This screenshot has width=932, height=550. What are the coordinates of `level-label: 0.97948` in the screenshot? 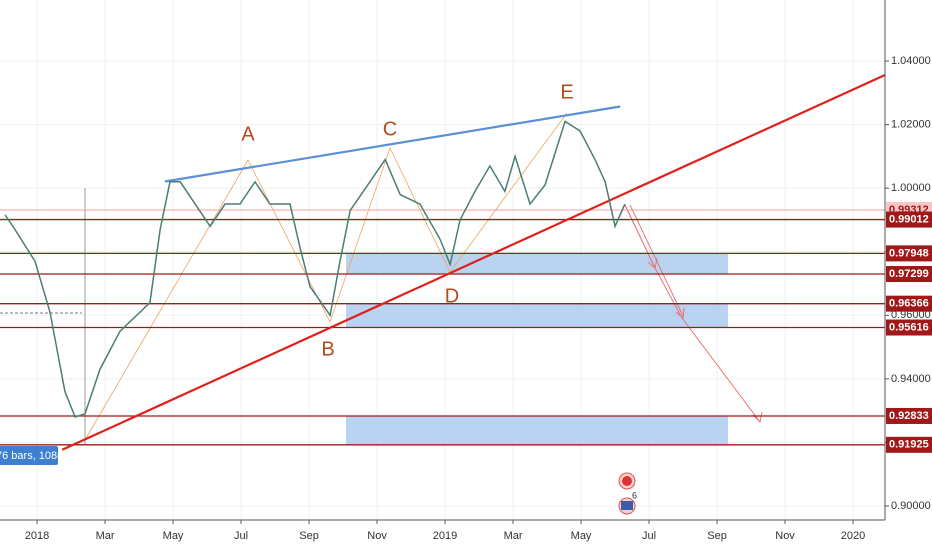 It's located at (909, 253).